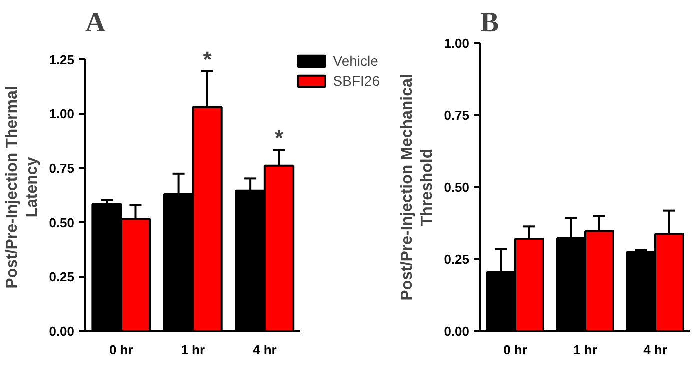 The width and height of the screenshot is (697, 369). Describe the element at coordinates (356, 81) in the screenshot. I see `legend-label: SBFI26` at that location.